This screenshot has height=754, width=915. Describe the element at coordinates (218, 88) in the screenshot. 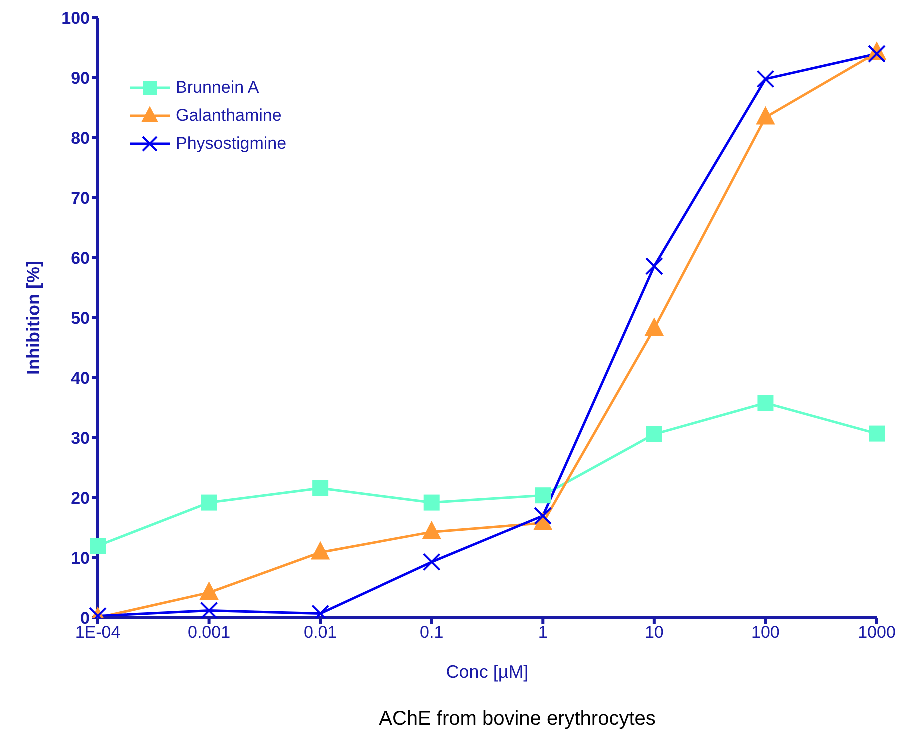

I see `legend-label: Brunnein A` at that location.